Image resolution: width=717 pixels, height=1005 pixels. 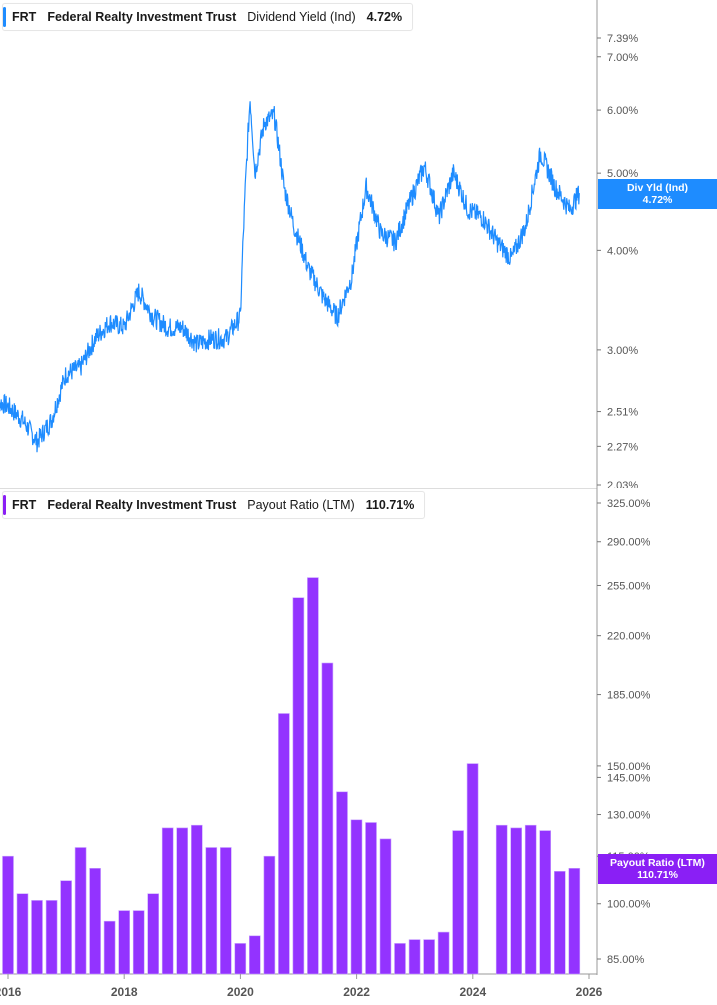 I want to click on y-tick: 7.39%, so click(x=617, y=39).